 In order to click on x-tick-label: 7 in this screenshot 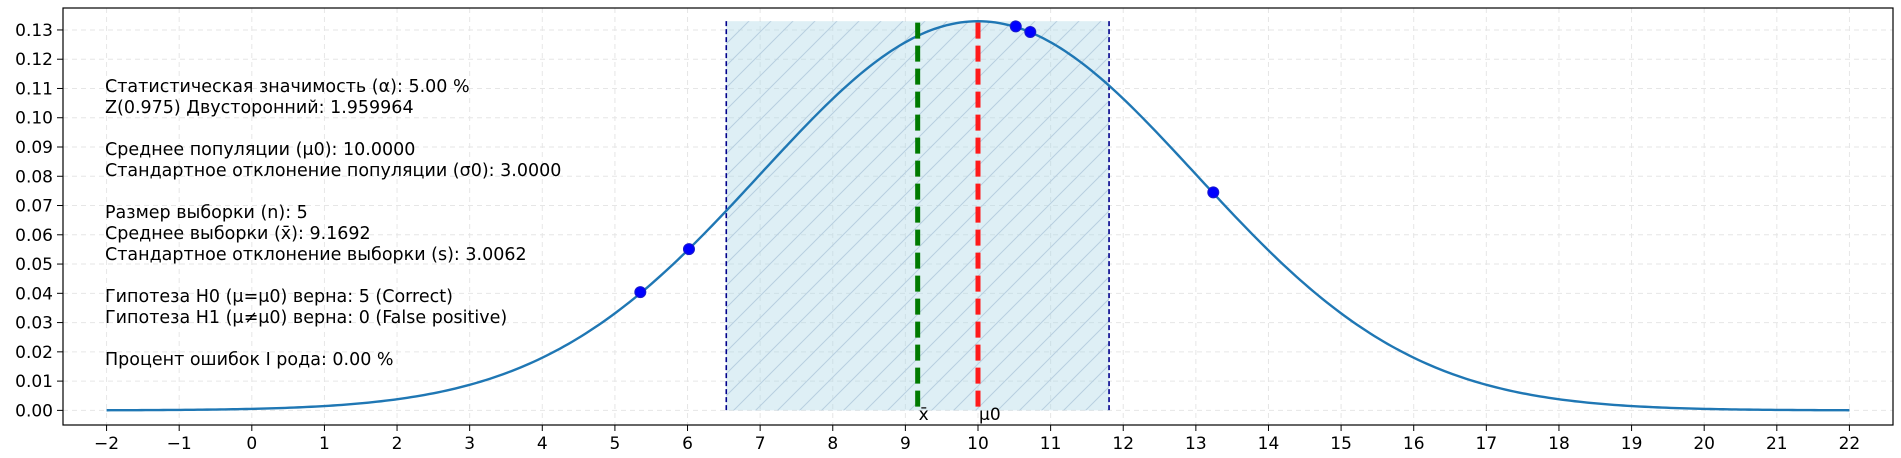, I will do `click(760, 444)`.